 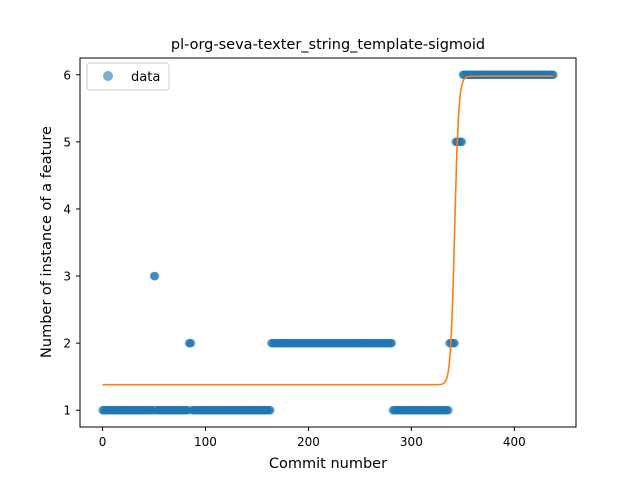 I want to click on x-tick-label: 0, so click(x=103, y=442).